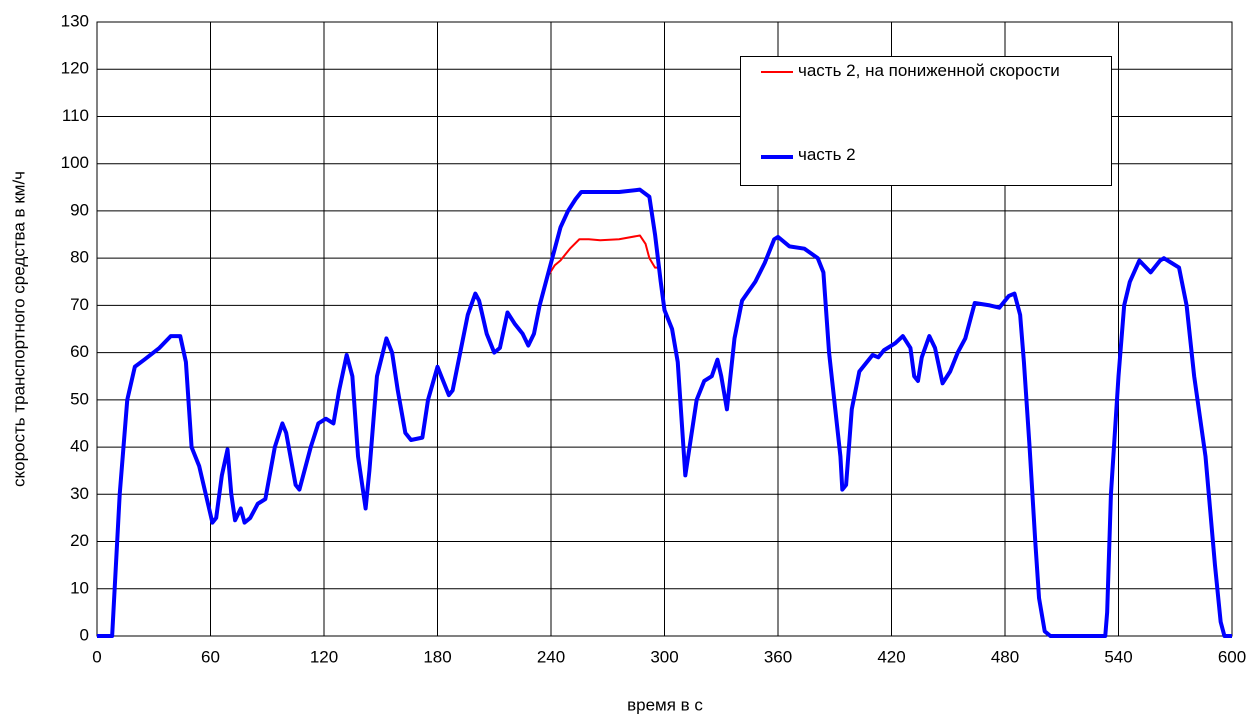 The image size is (1256, 718). I want to click on x-tick-label: 480, so click(1005, 656).